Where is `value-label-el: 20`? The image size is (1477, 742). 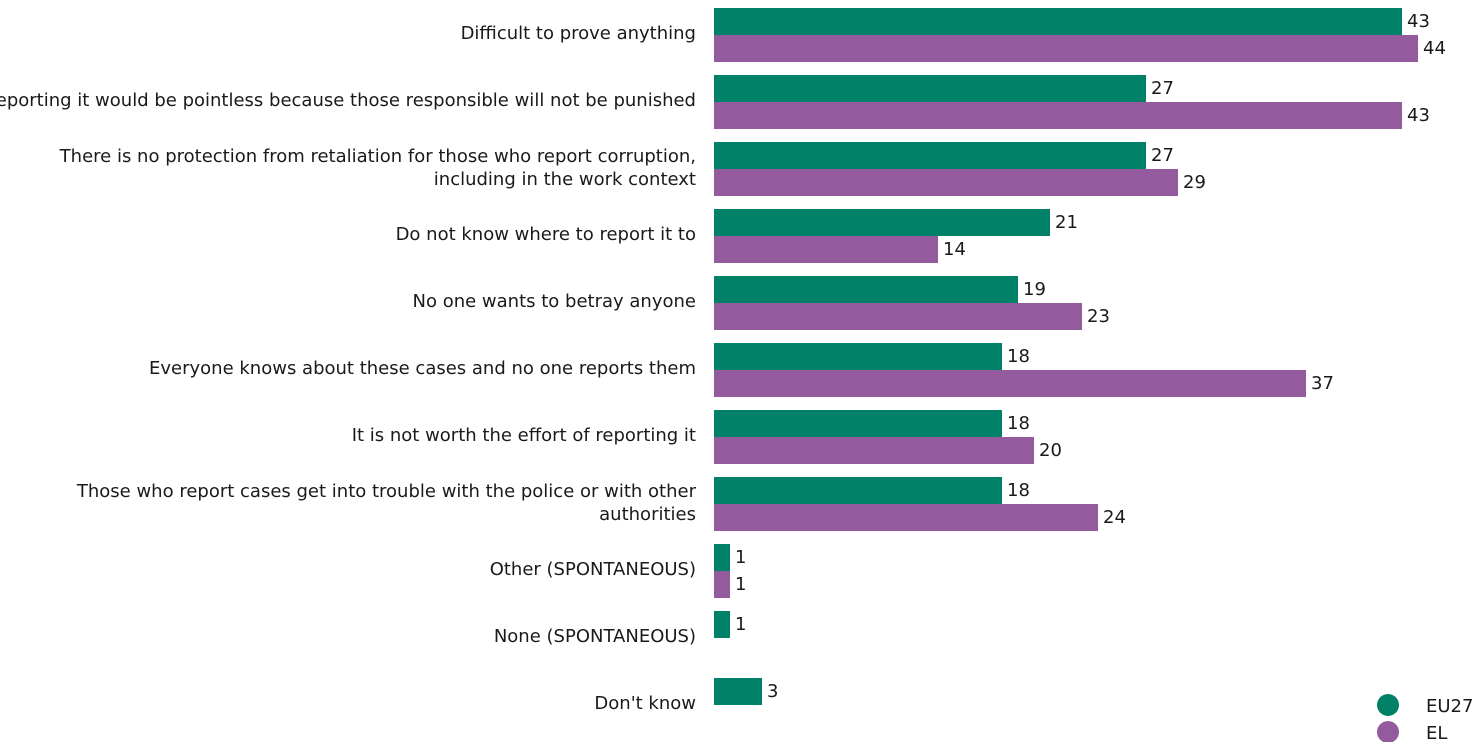 value-label-el: 20 is located at coordinates (1050, 450).